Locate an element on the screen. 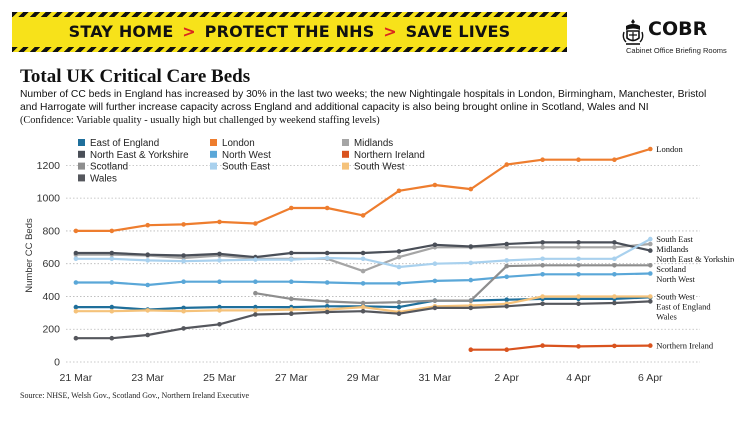 The image size is (742, 425). series-wales is located at coordinates (363, 320).